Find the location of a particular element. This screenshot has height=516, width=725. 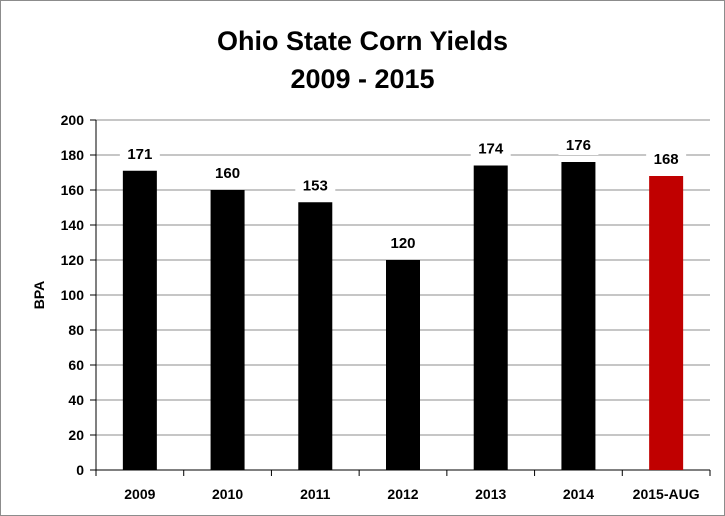

data-label-2009: 171 is located at coordinates (139, 154).